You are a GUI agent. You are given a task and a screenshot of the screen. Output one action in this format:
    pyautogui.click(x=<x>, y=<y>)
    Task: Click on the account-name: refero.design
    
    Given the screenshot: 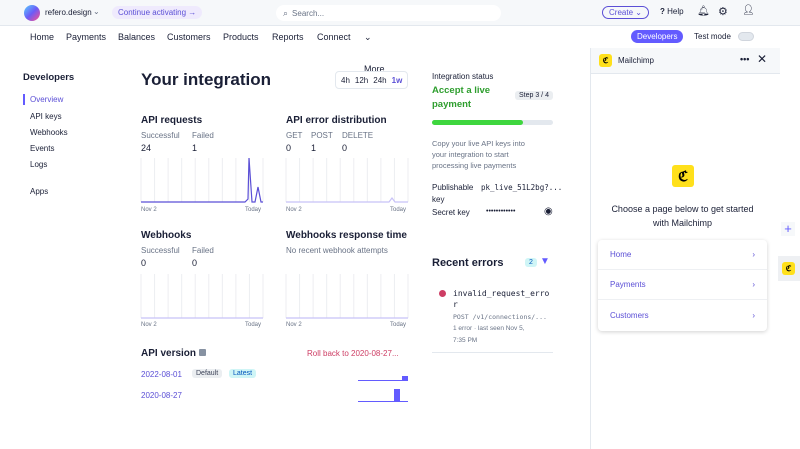 What is the action you would take?
    pyautogui.click(x=68, y=12)
    